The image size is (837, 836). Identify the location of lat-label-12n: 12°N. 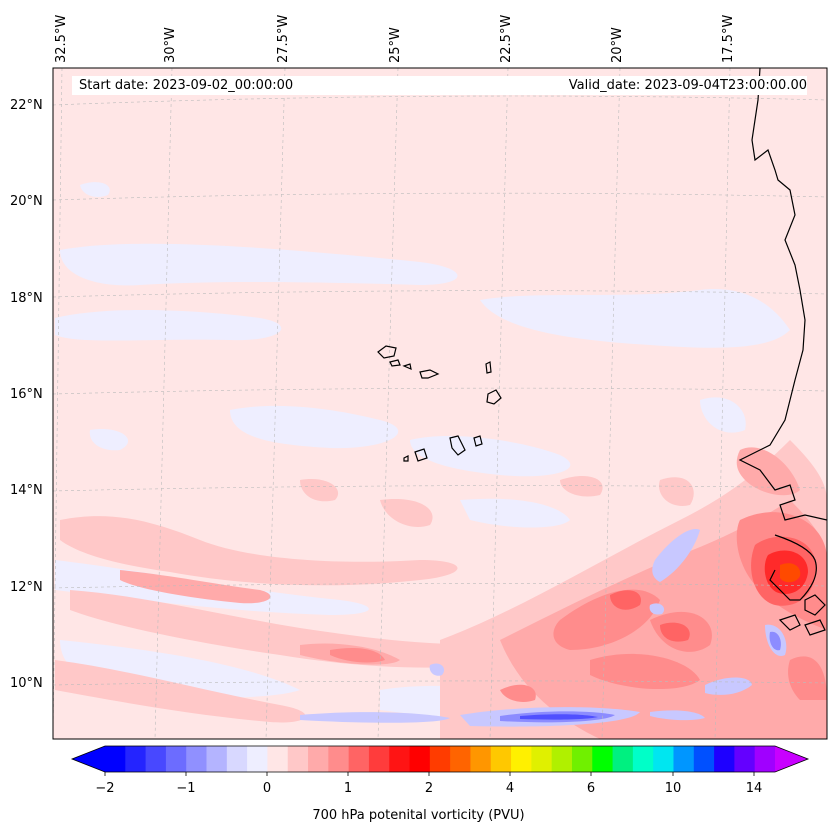
(26, 587).